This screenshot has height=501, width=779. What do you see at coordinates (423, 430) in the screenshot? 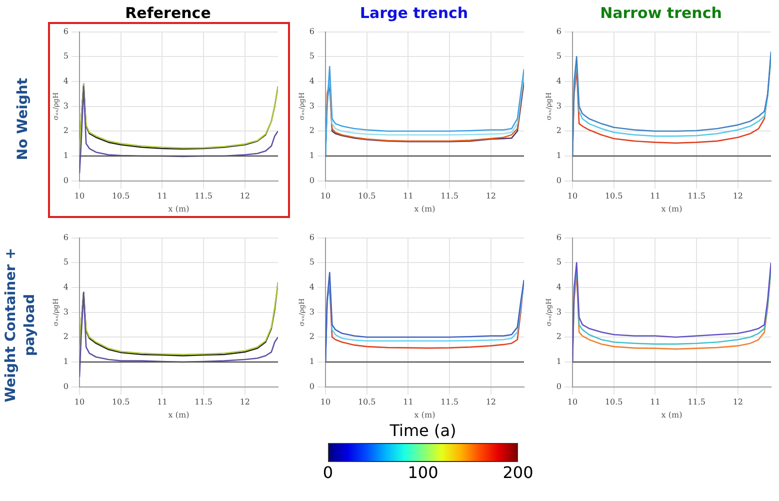
I see `color-bar-title: Time (a)` at bounding box center [423, 430].